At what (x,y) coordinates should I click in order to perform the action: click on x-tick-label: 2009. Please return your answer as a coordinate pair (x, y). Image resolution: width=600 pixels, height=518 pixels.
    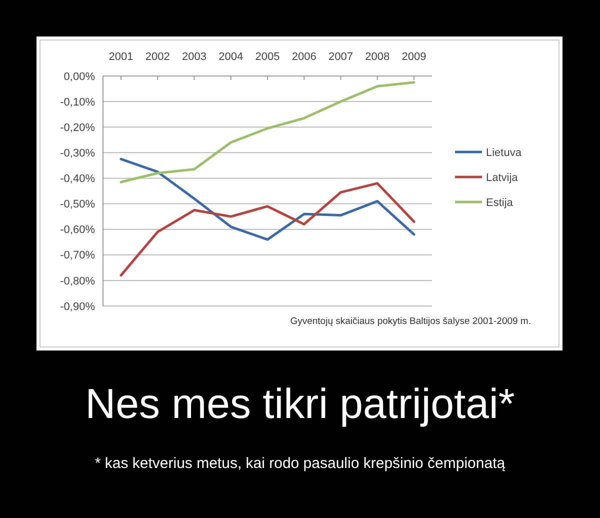
    Looking at the image, I should click on (414, 57).